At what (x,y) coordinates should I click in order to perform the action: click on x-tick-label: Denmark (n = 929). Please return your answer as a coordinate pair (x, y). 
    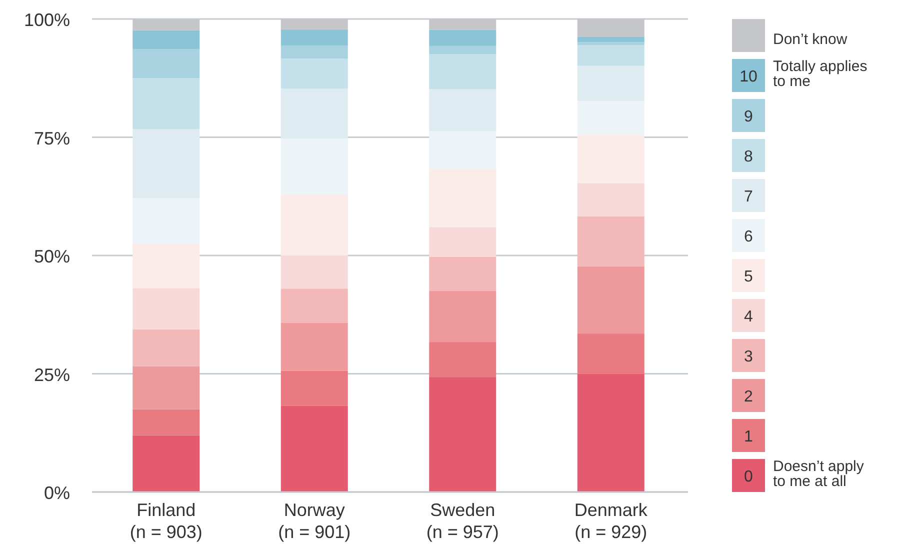
    Looking at the image, I should click on (611, 521).